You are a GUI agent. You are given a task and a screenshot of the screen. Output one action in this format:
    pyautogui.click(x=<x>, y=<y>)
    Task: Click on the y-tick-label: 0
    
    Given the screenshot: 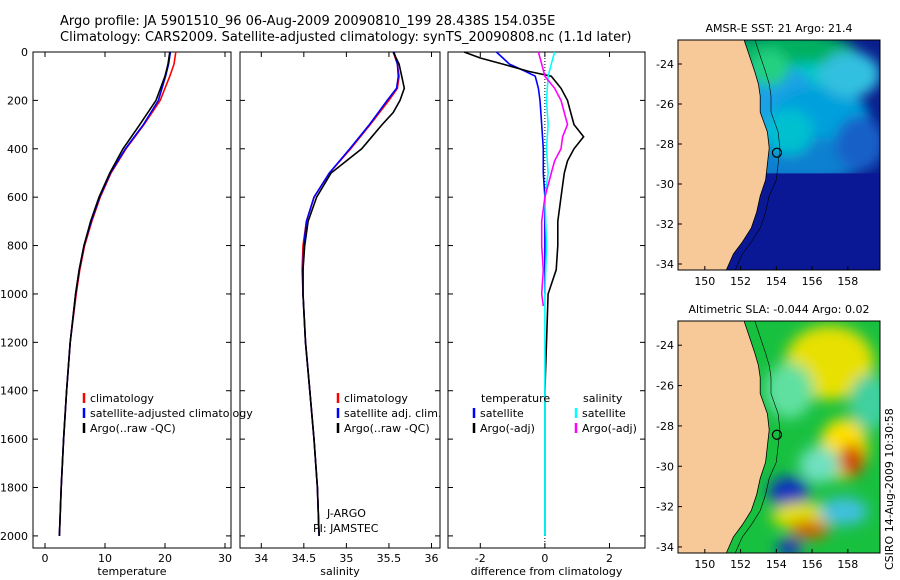 What is the action you would take?
    pyautogui.click(x=24, y=52)
    